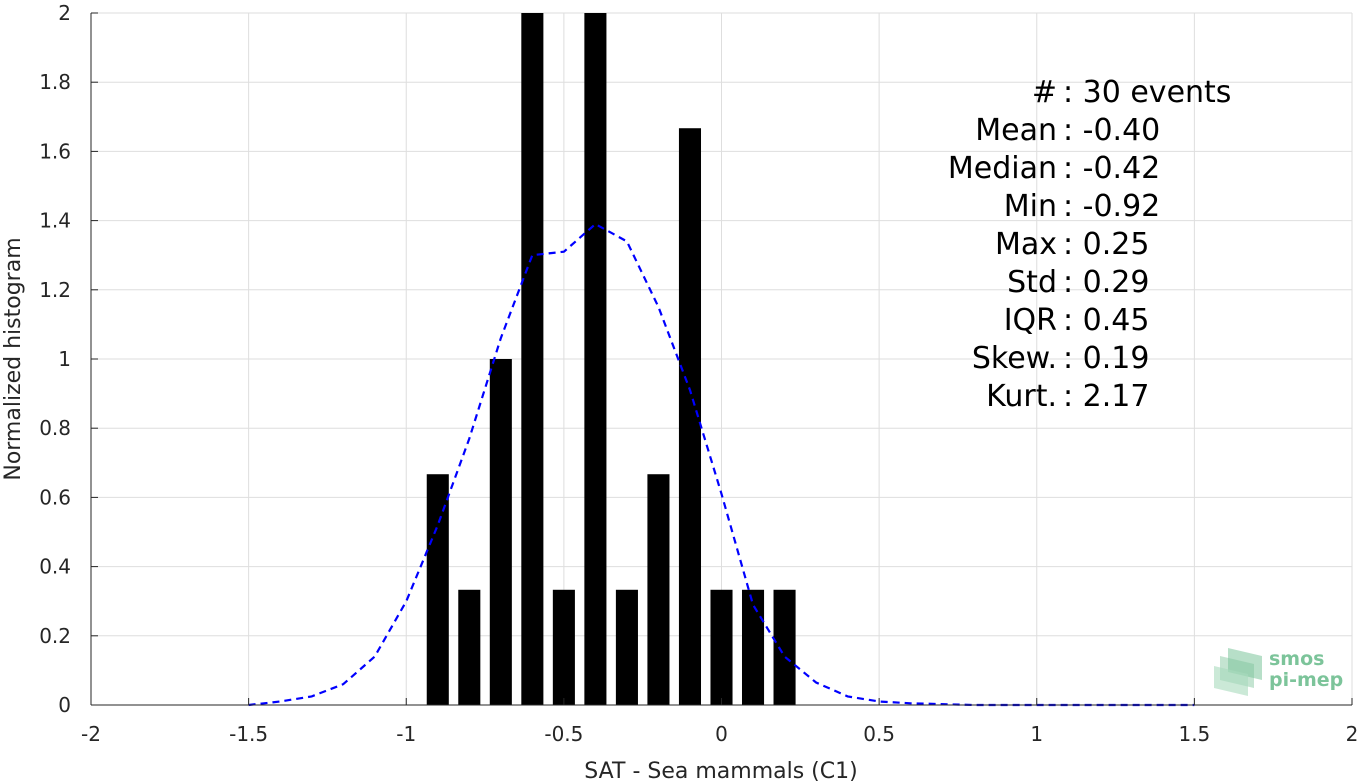  I want to click on stat-value: : 0.29, so click(1106, 282).